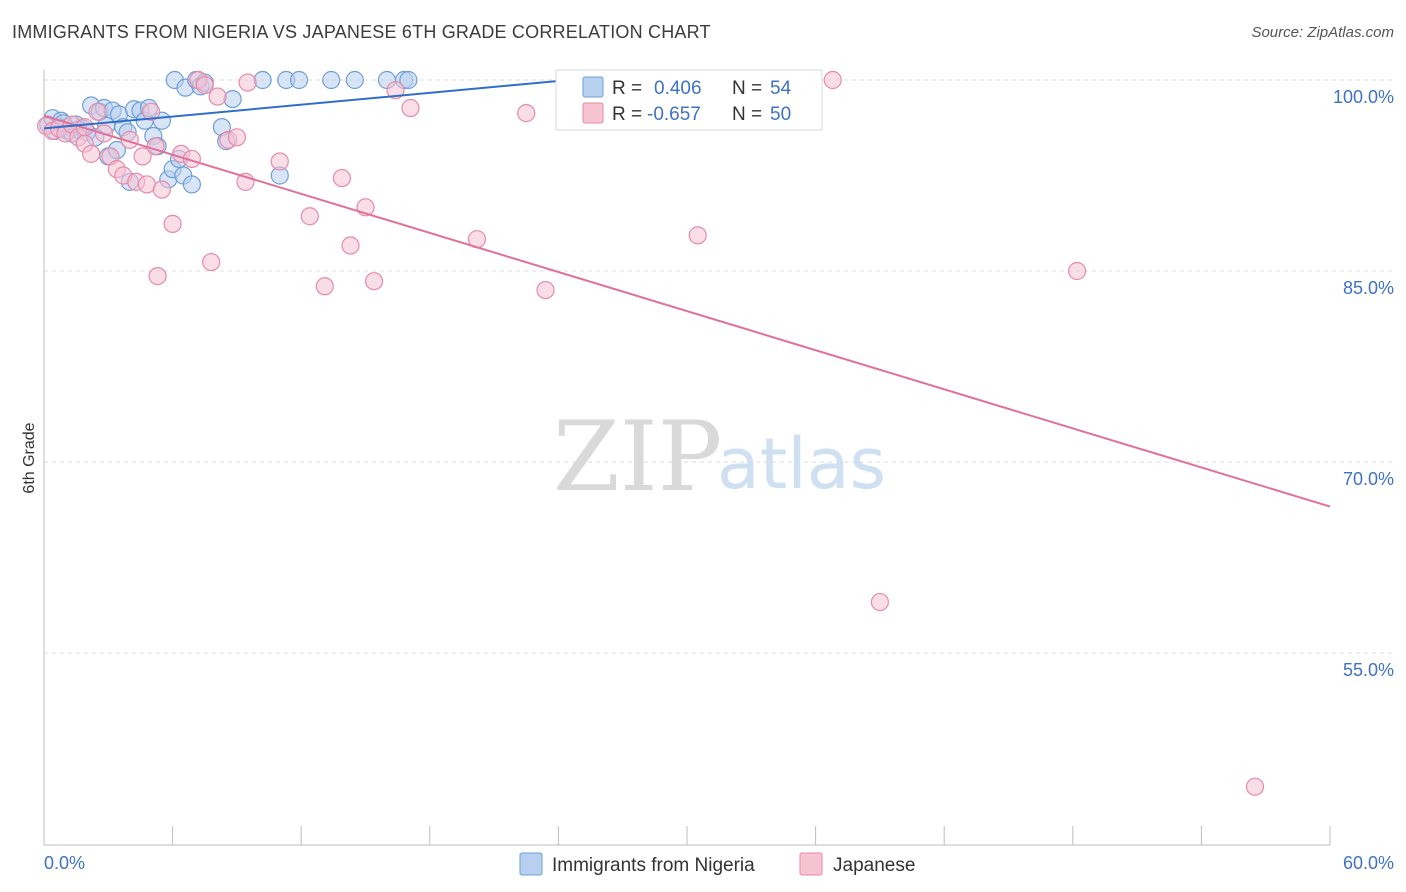 Image resolution: width=1406 pixels, height=892 pixels. I want to click on stats-legend-n-label-2: N =, so click(747, 114).